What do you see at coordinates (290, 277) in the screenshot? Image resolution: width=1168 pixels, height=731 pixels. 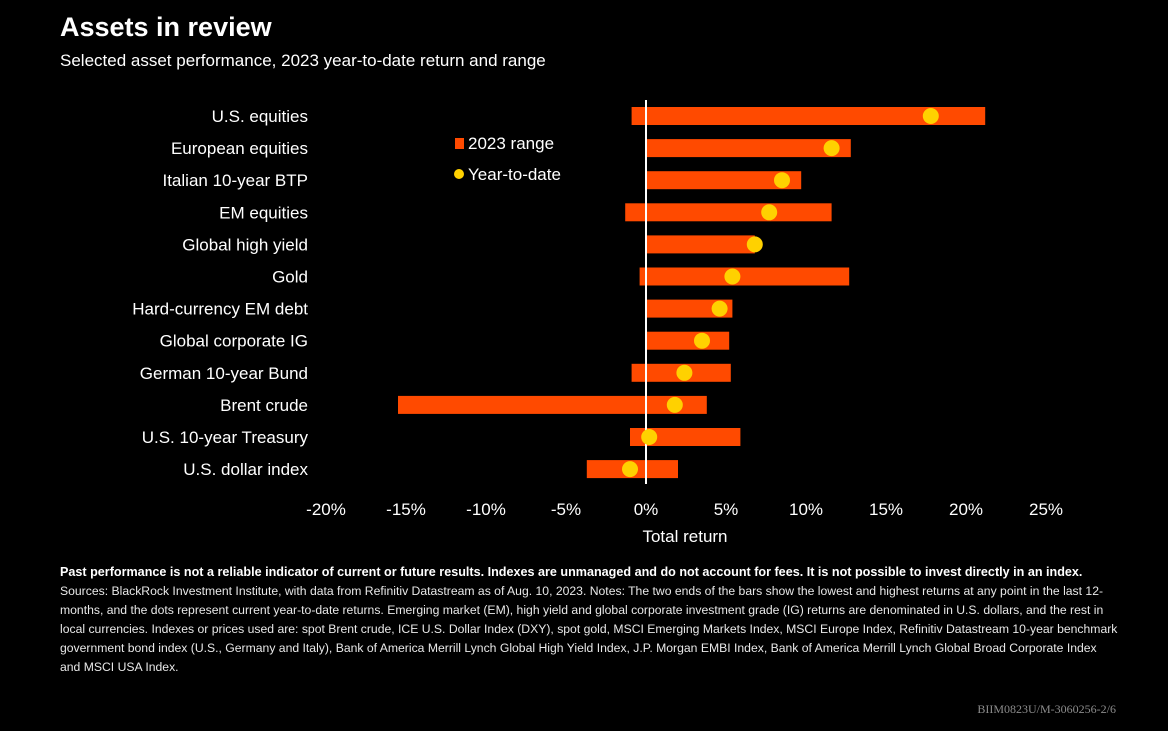 I see `category-label: Gold` at bounding box center [290, 277].